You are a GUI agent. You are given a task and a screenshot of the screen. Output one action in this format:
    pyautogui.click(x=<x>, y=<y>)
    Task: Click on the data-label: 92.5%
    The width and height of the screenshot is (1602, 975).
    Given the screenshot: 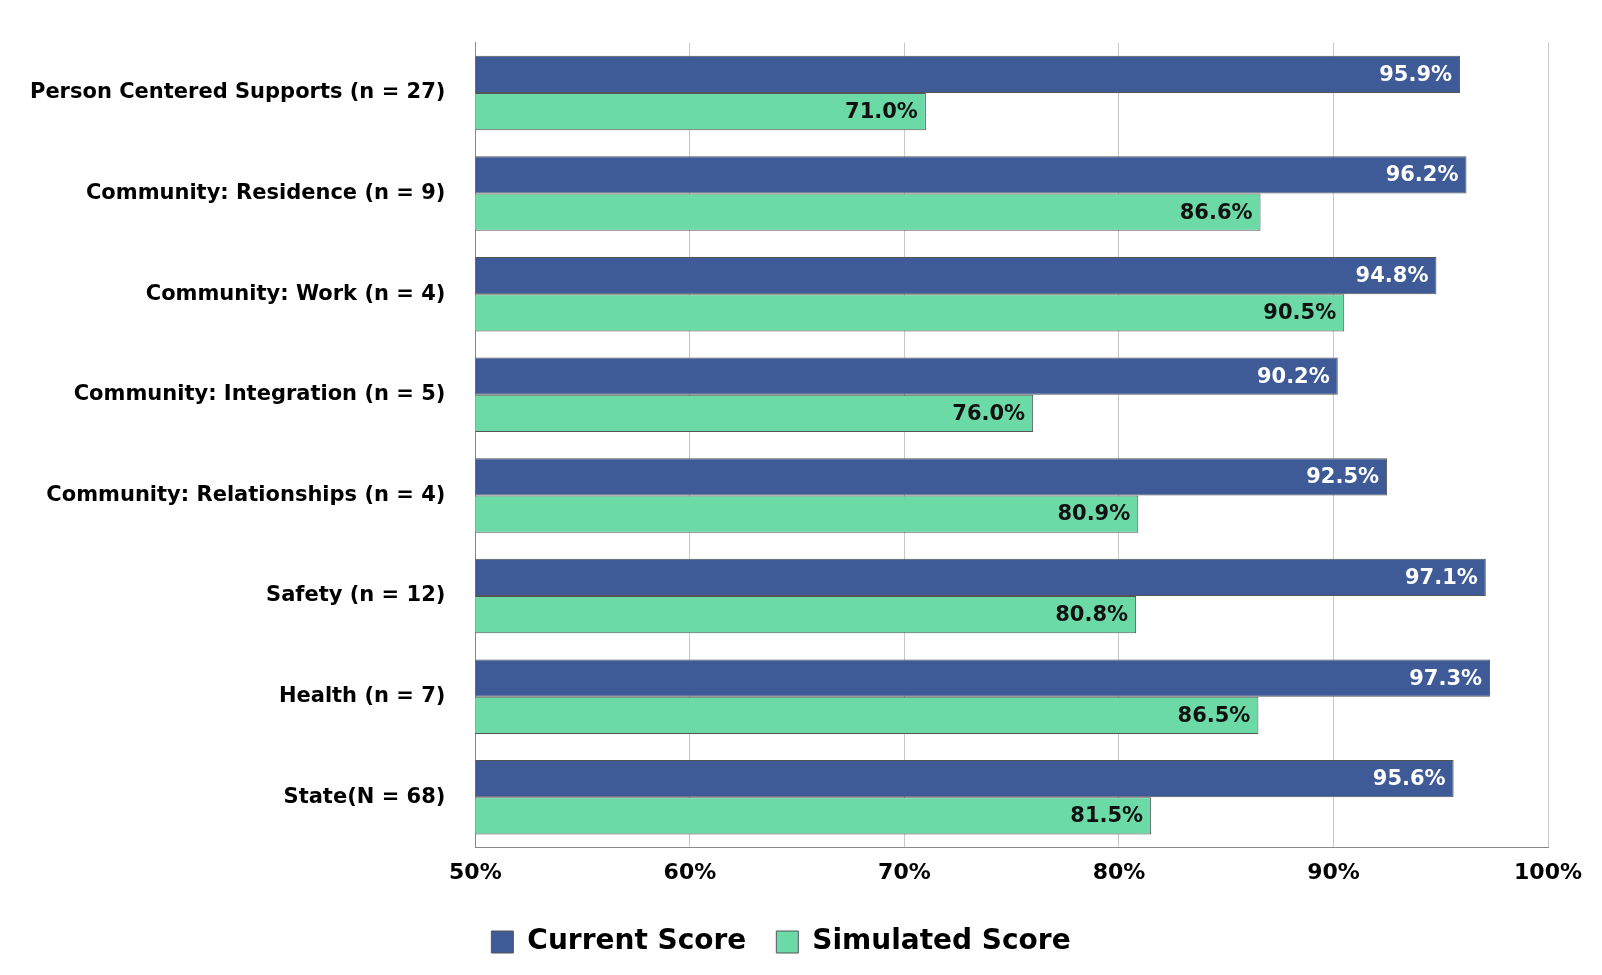 What is the action you would take?
    pyautogui.click(x=1343, y=476)
    